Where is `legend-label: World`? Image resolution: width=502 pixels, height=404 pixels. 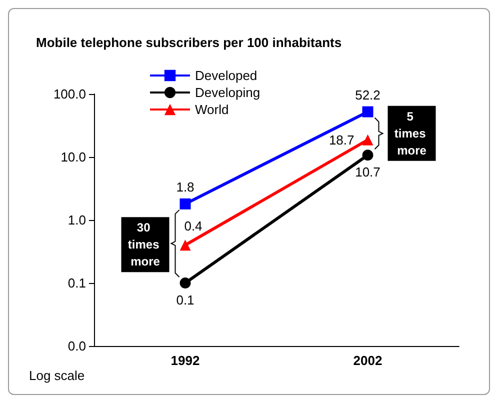
legend-label: World is located at coordinates (212, 109).